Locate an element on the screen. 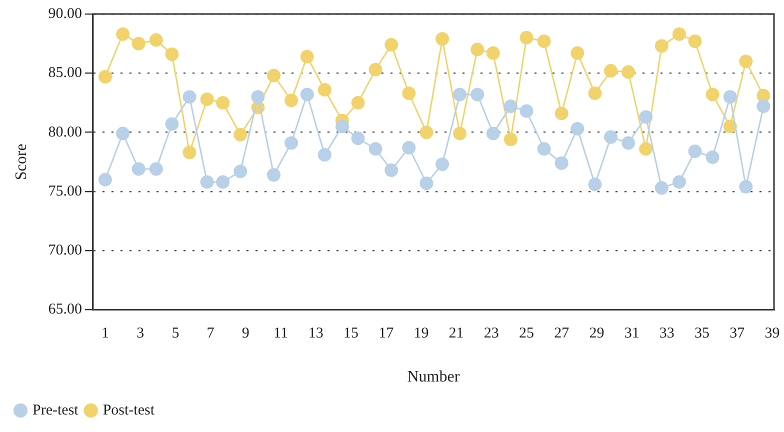 This screenshot has height=432, width=784. x-tick-label: 39 is located at coordinates (772, 334).